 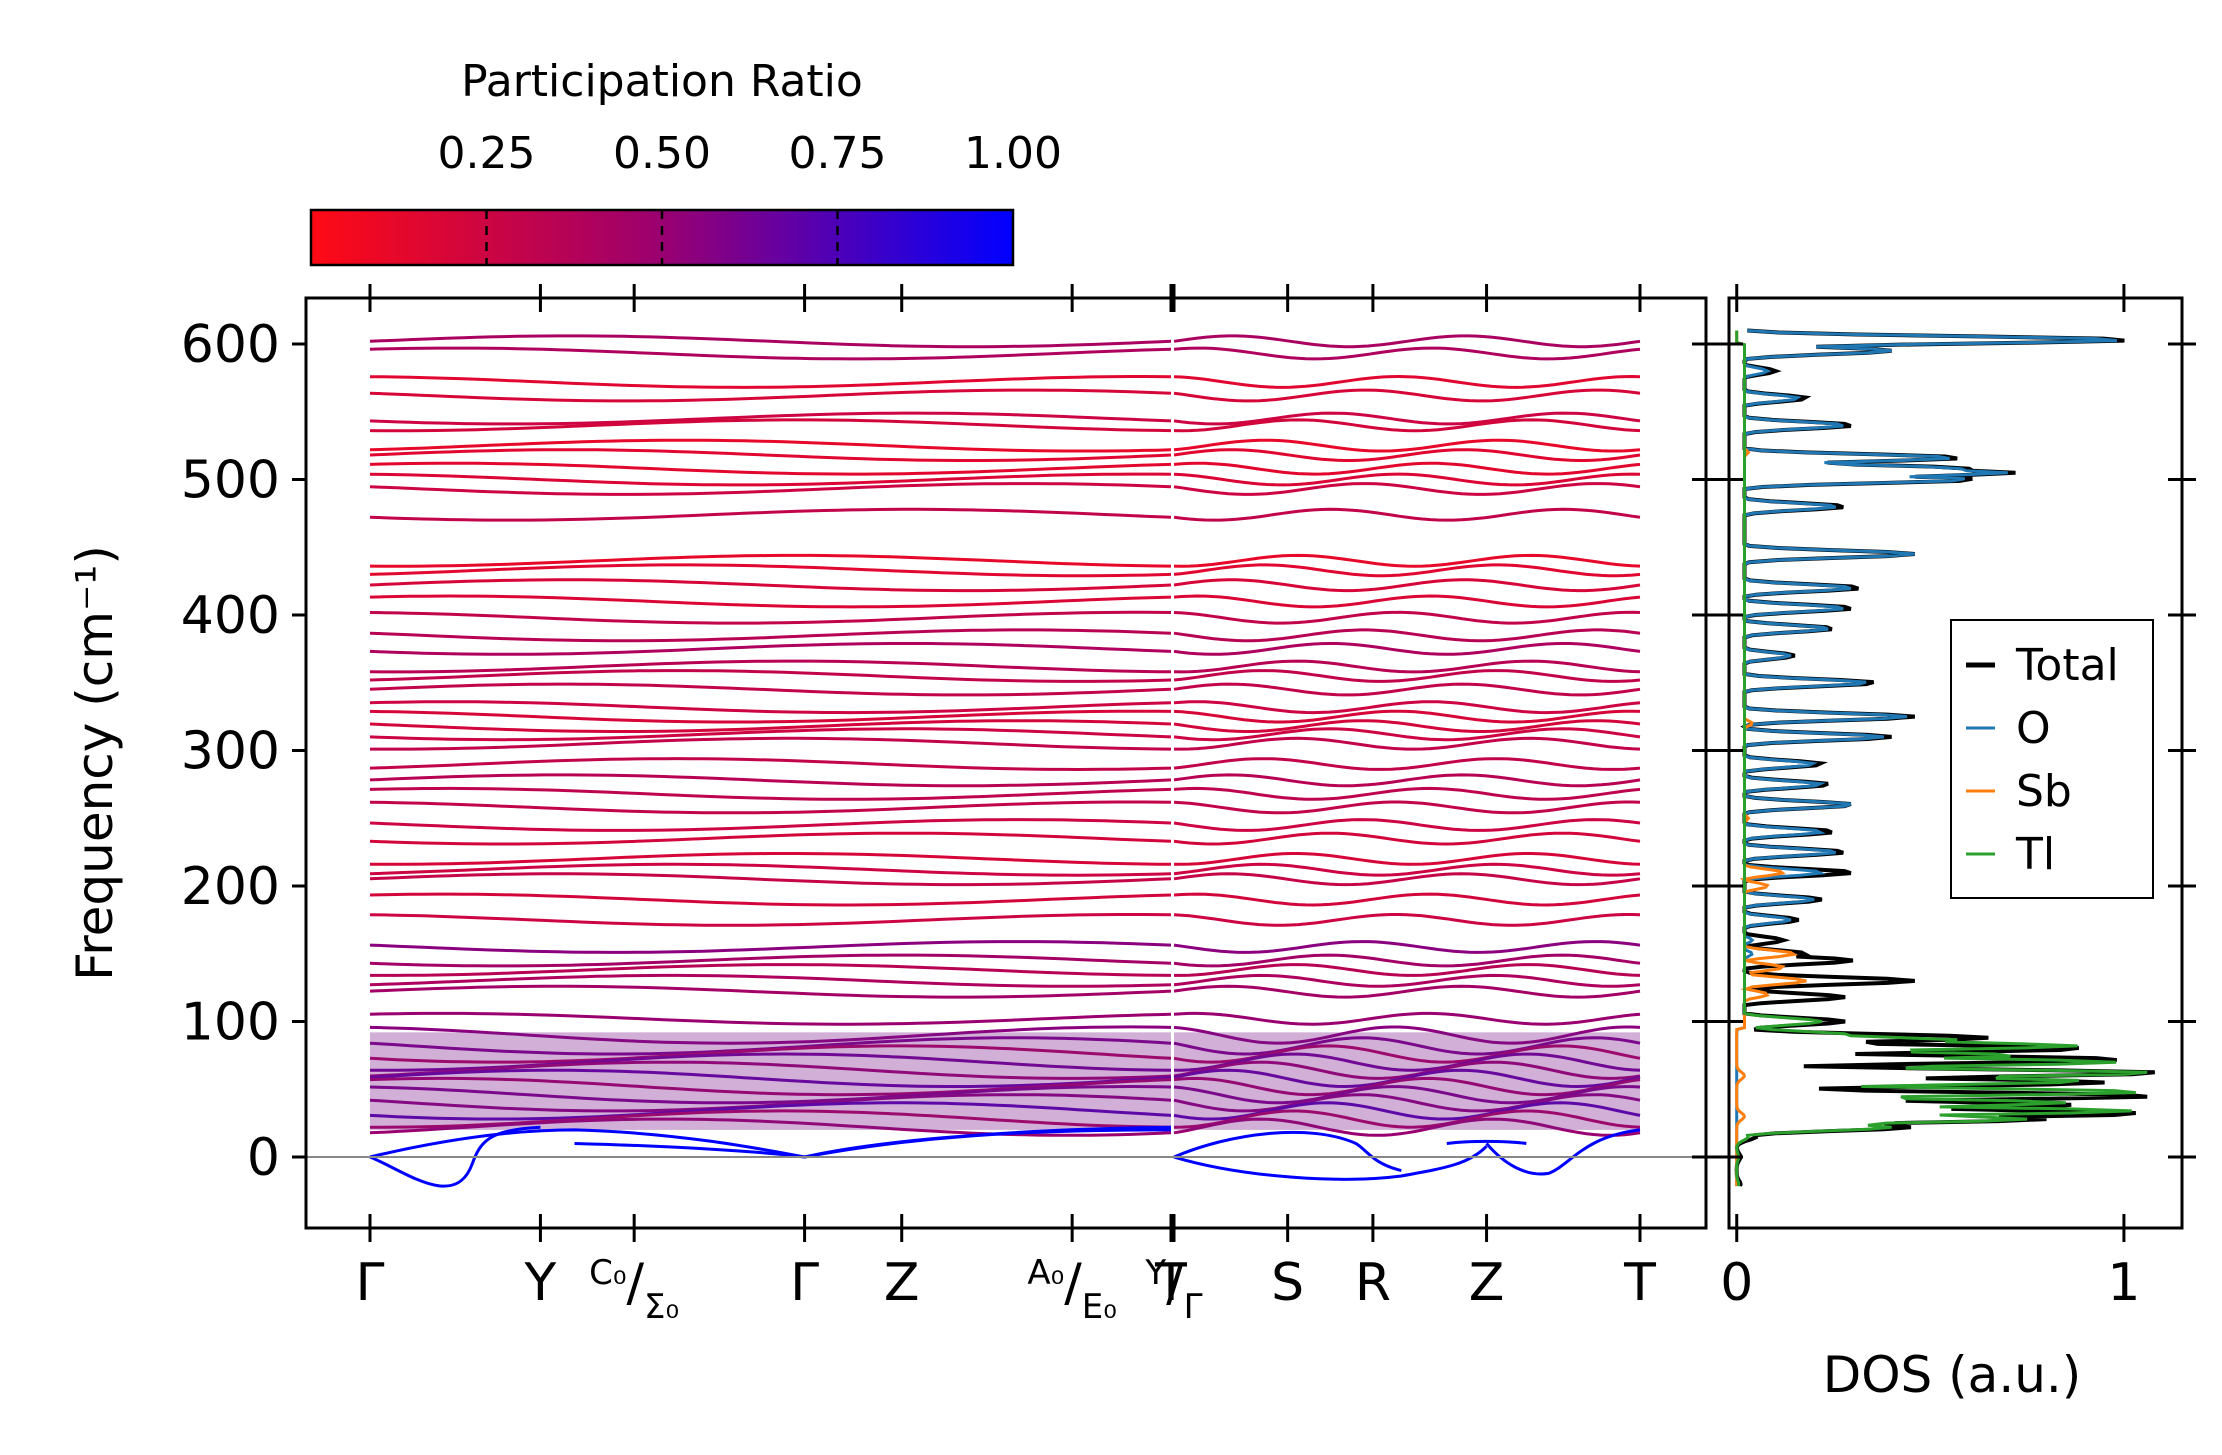 I want to click on y-tick-label: 200, so click(x=230, y=887).